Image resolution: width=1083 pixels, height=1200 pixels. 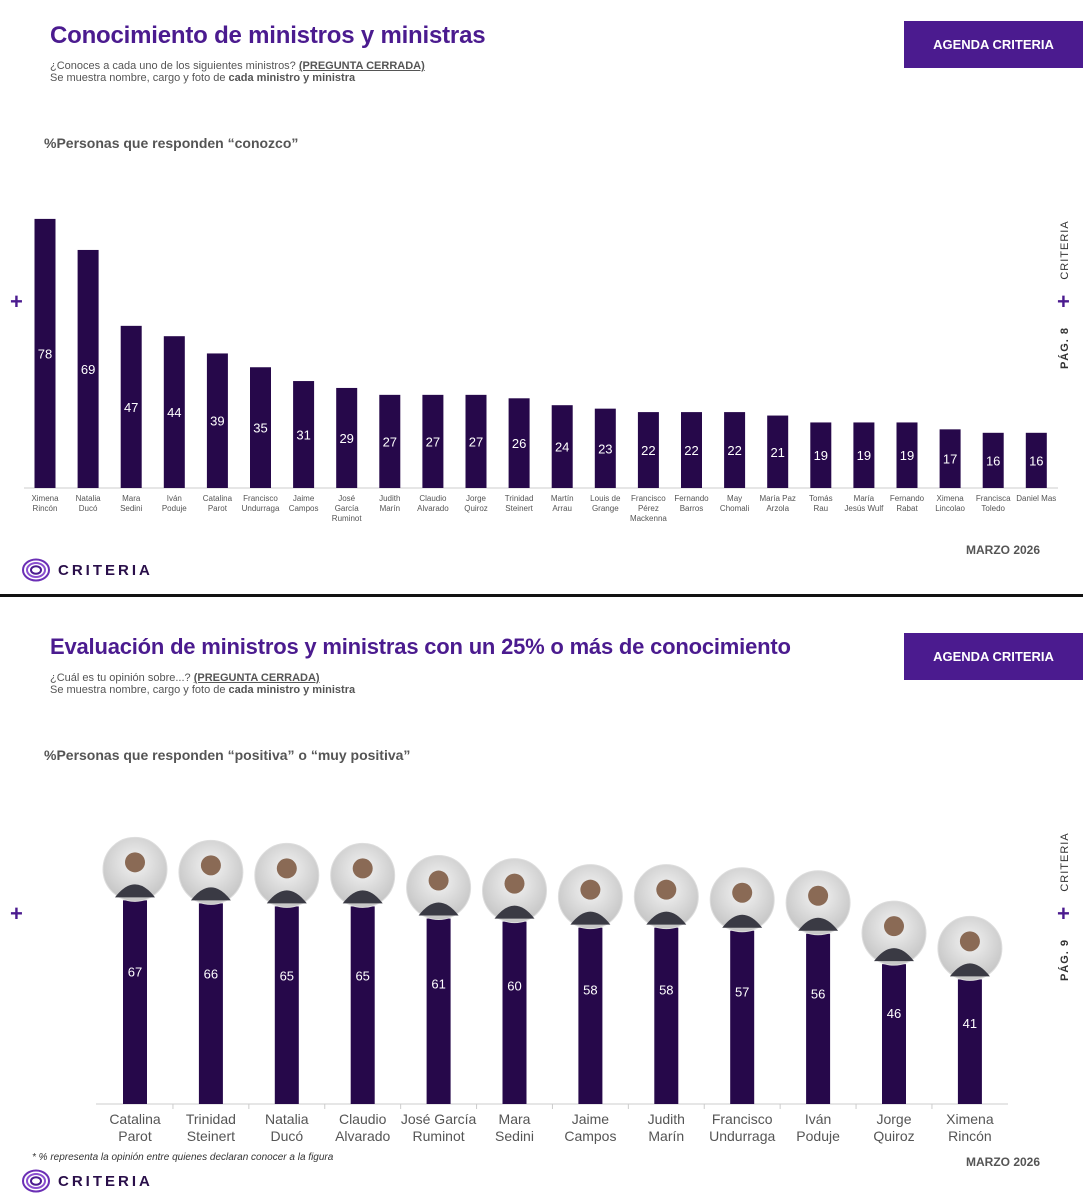 What do you see at coordinates (777, 498) in the screenshot?
I see `tick-label: María Paz` at bounding box center [777, 498].